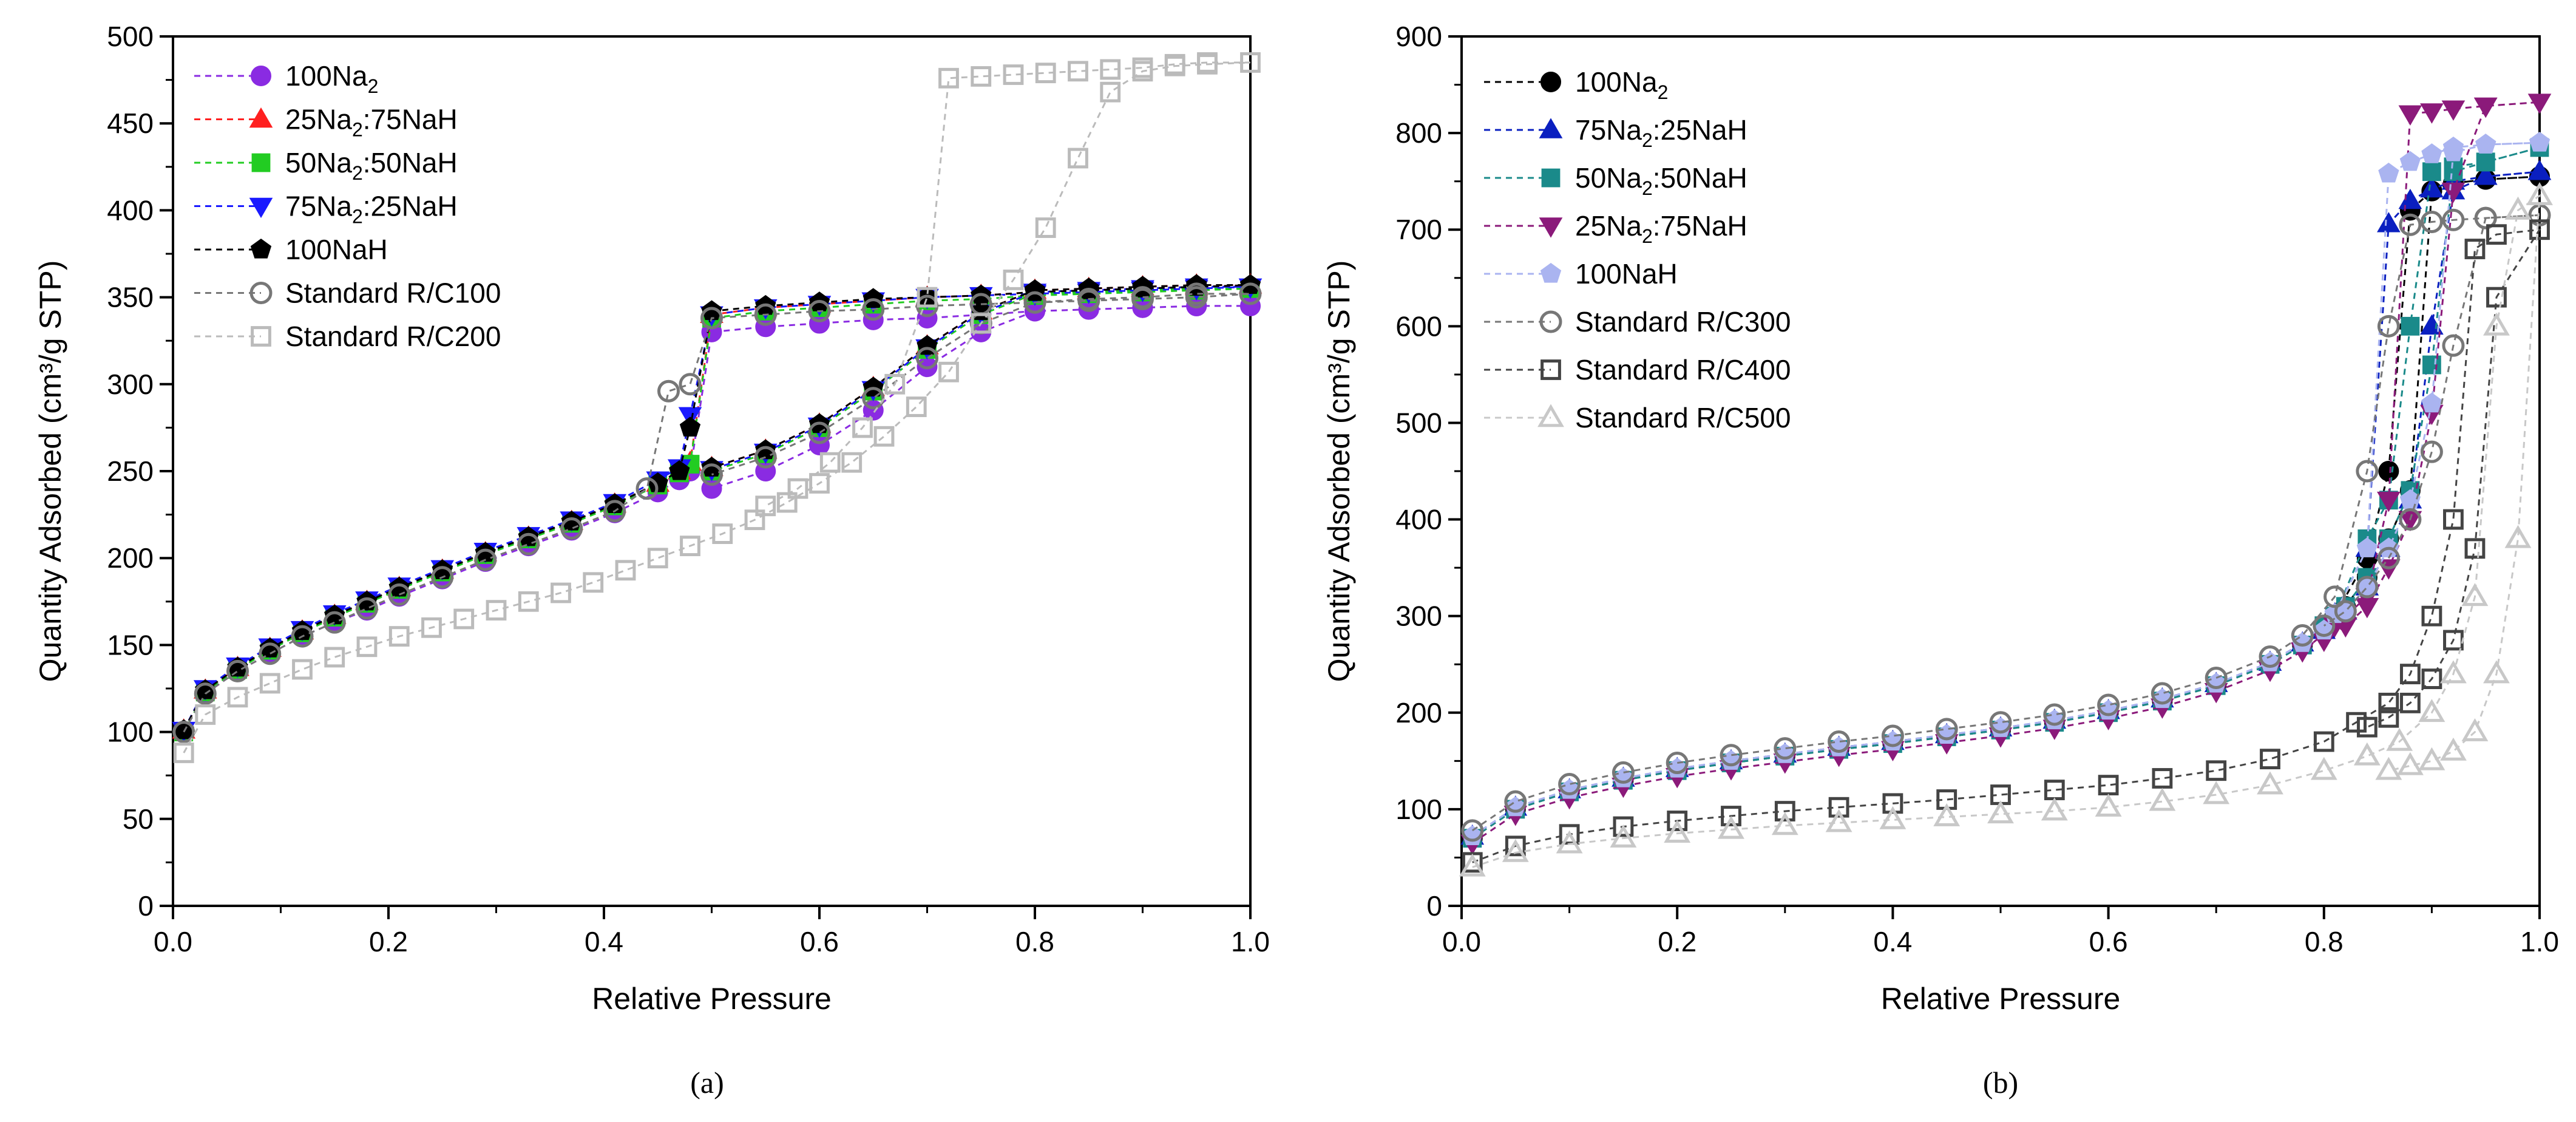  What do you see at coordinates (1418, 713) in the screenshot?
I see `y-tick-label: 200` at bounding box center [1418, 713].